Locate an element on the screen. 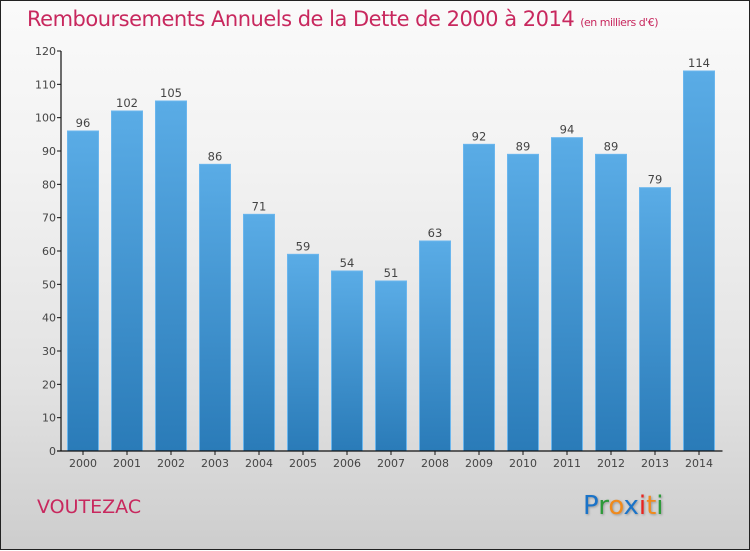  x-tick-label-2002: 2002 is located at coordinates (171, 463).